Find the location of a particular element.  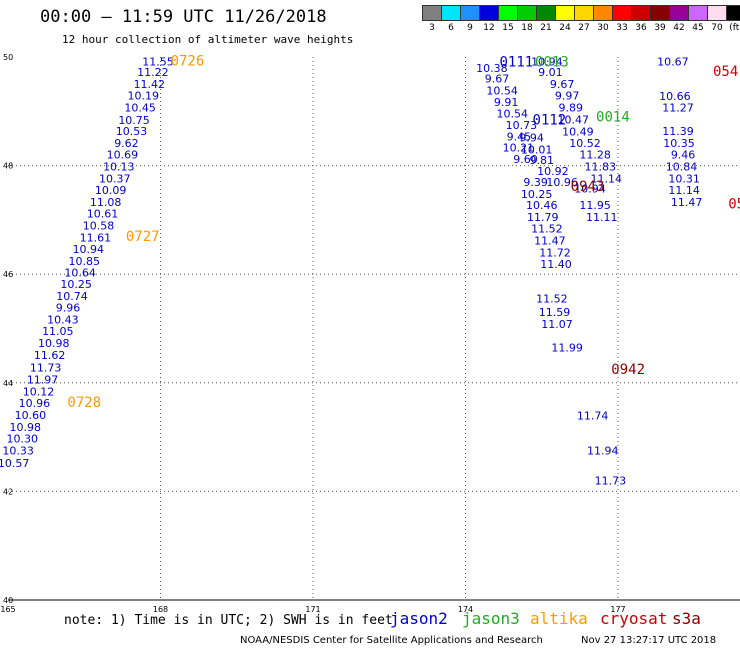

data-label-jason2: 9.45 is located at coordinates (519, 136).